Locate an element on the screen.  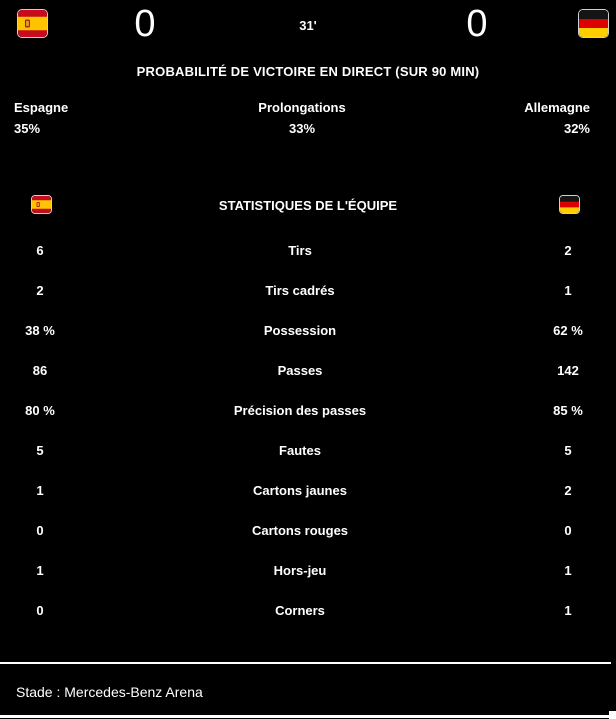
win-prob-home: Espagne 35% is located at coordinates (103, 118).